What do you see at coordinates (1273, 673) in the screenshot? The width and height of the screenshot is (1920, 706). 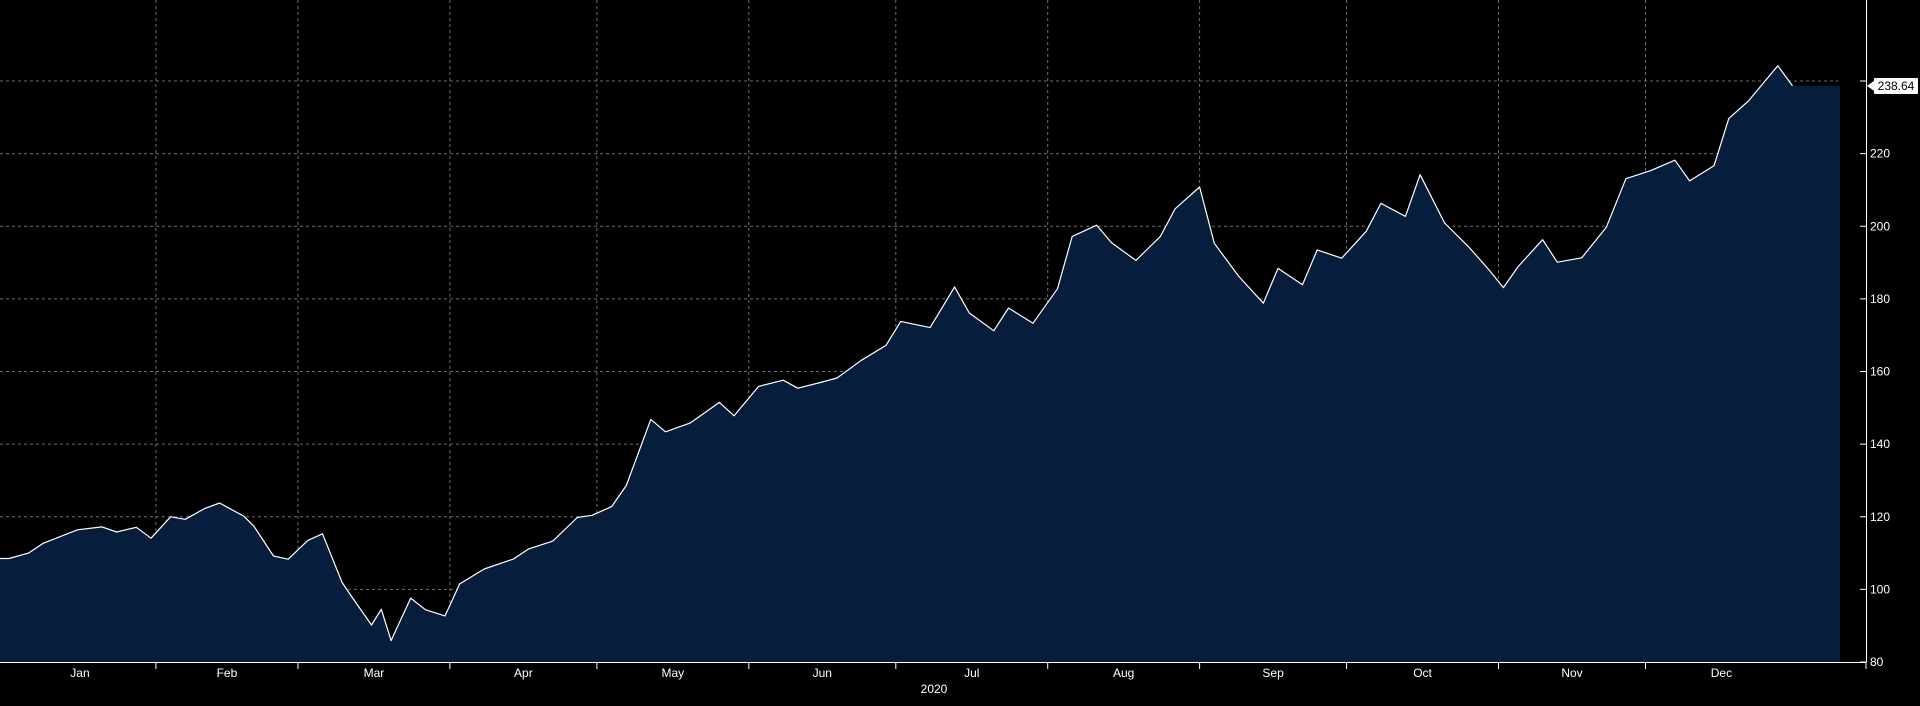 I see `x-tick-label: Sep` at bounding box center [1273, 673].